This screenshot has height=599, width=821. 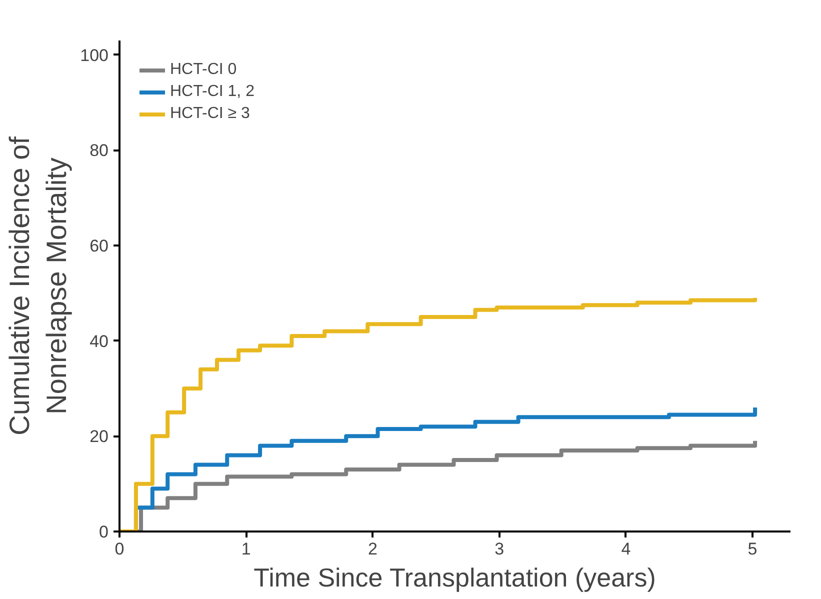 What do you see at coordinates (99, 341) in the screenshot?
I see `y-tick-label: 40` at bounding box center [99, 341].